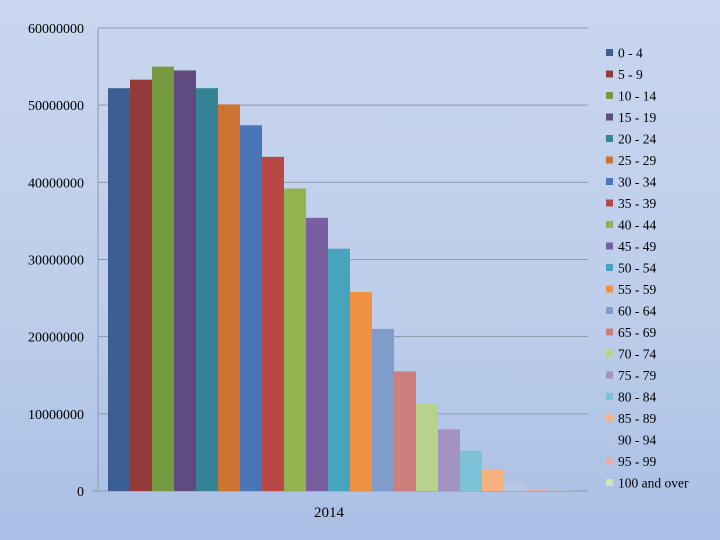 Image resolution: width=720 pixels, height=540 pixels. I want to click on legend-item: 25 - 29, so click(631, 160).